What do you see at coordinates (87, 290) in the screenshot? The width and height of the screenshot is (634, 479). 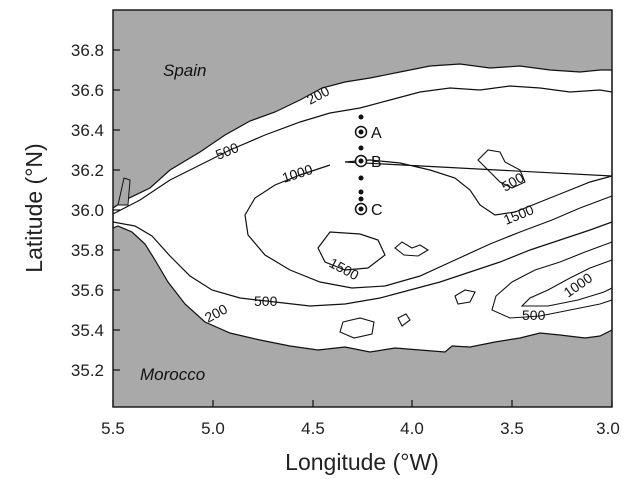 I see `y-tick-label: 35.6` at bounding box center [87, 290].